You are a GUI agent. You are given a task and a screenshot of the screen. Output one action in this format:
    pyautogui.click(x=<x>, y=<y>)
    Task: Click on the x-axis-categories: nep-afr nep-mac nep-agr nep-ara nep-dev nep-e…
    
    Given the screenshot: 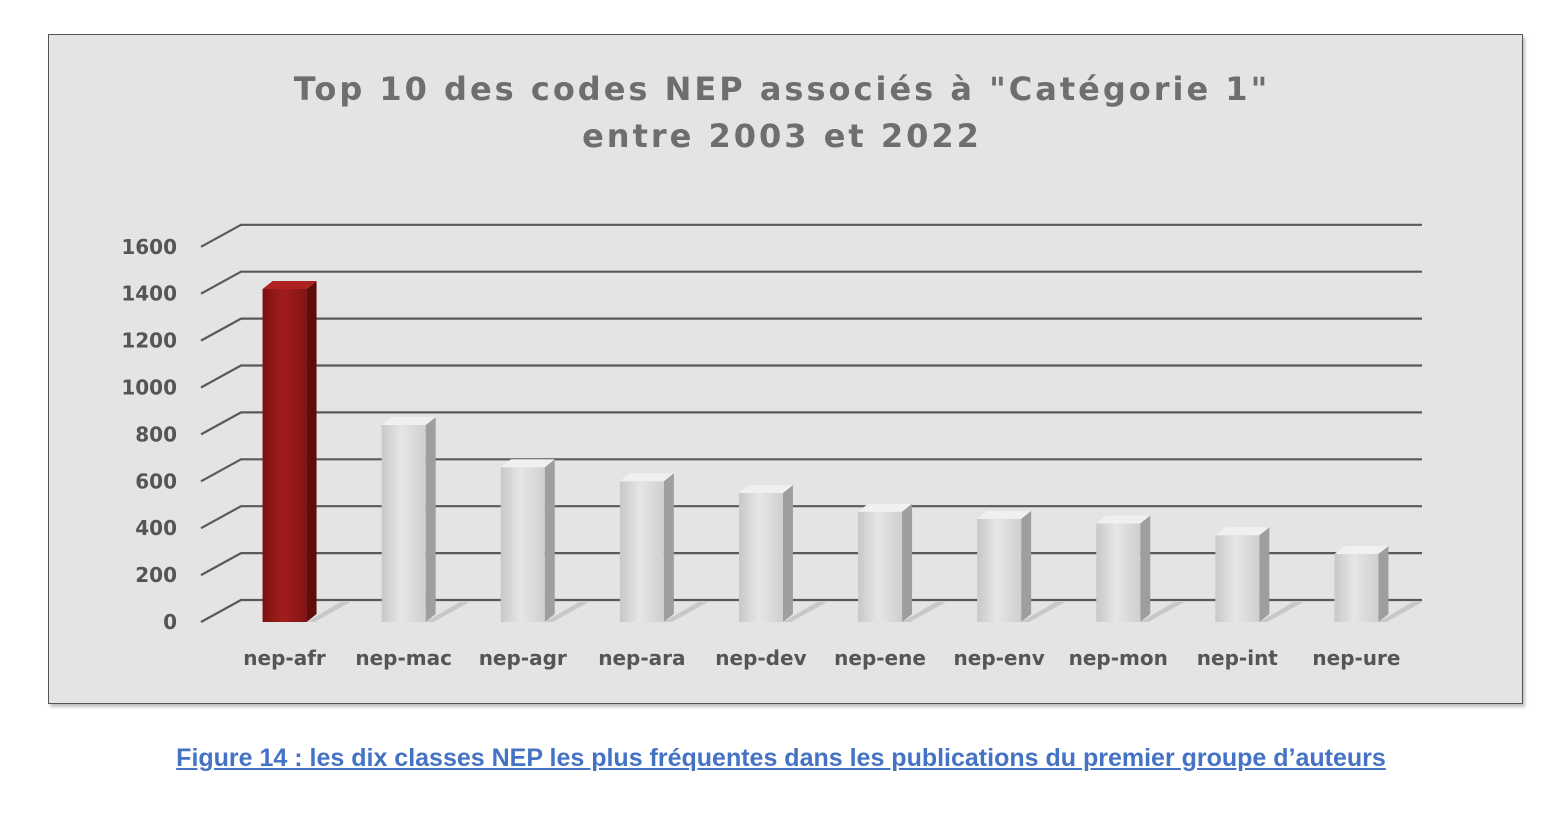 What is the action you would take?
    pyautogui.click(x=821, y=658)
    